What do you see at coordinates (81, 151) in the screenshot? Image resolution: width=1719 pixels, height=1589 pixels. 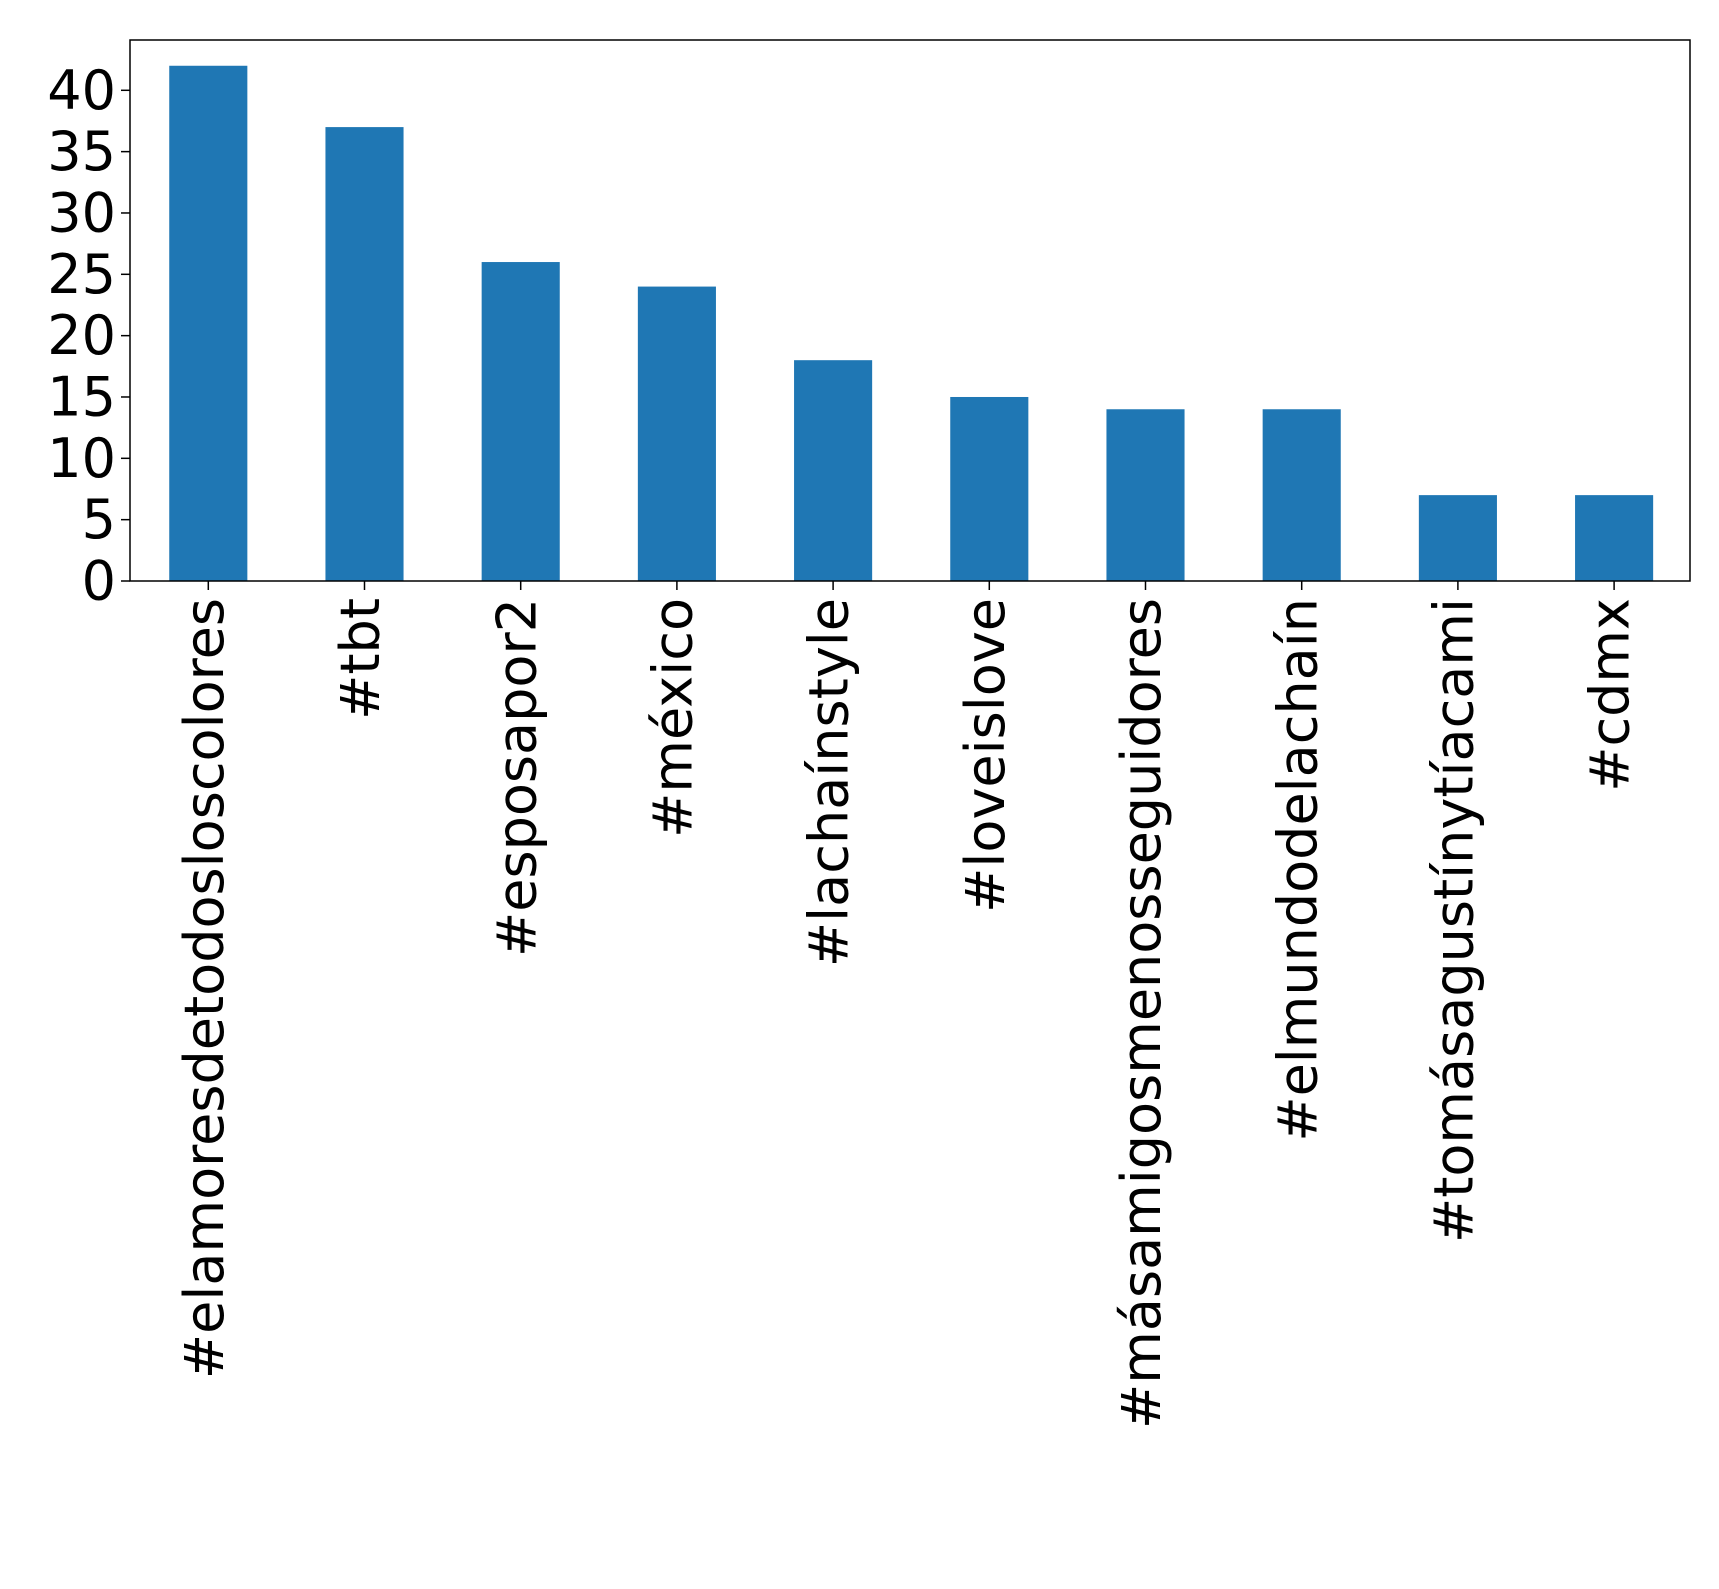 I see `y-tick-label: 35` at bounding box center [81, 151].